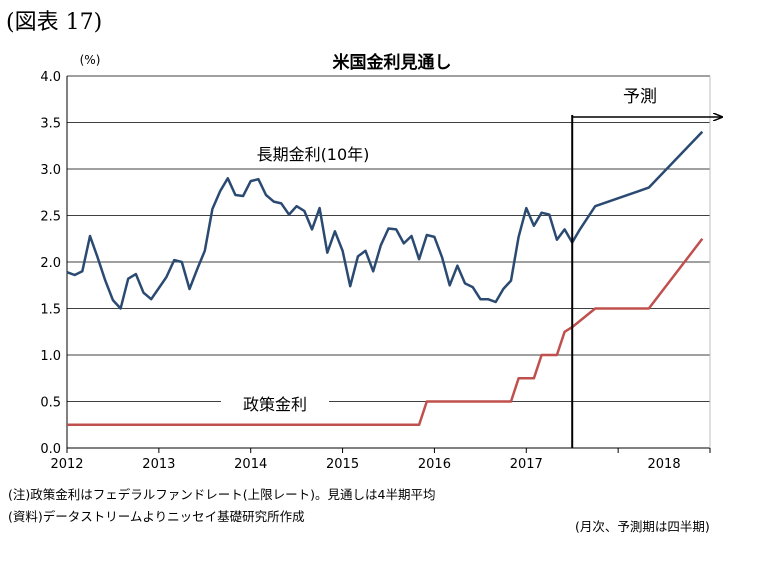 This screenshot has height=563, width=781. Describe the element at coordinates (342, 464) in the screenshot. I see `x-tick-label: 2015` at that location.